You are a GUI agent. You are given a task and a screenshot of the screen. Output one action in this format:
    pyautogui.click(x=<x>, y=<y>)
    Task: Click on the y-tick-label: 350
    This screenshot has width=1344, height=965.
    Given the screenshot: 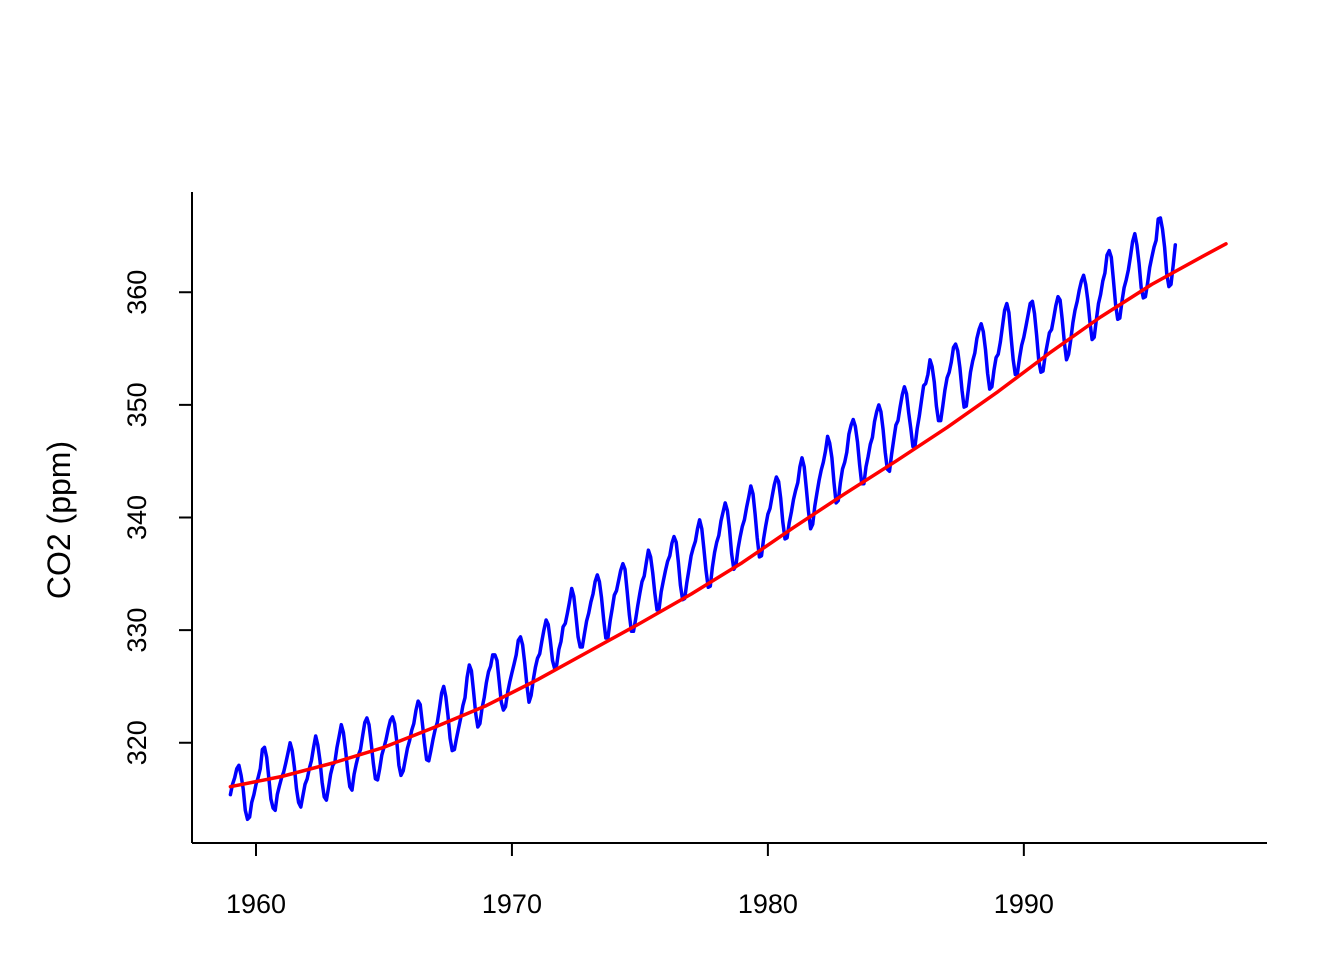 What is the action you would take?
    pyautogui.click(x=137, y=404)
    